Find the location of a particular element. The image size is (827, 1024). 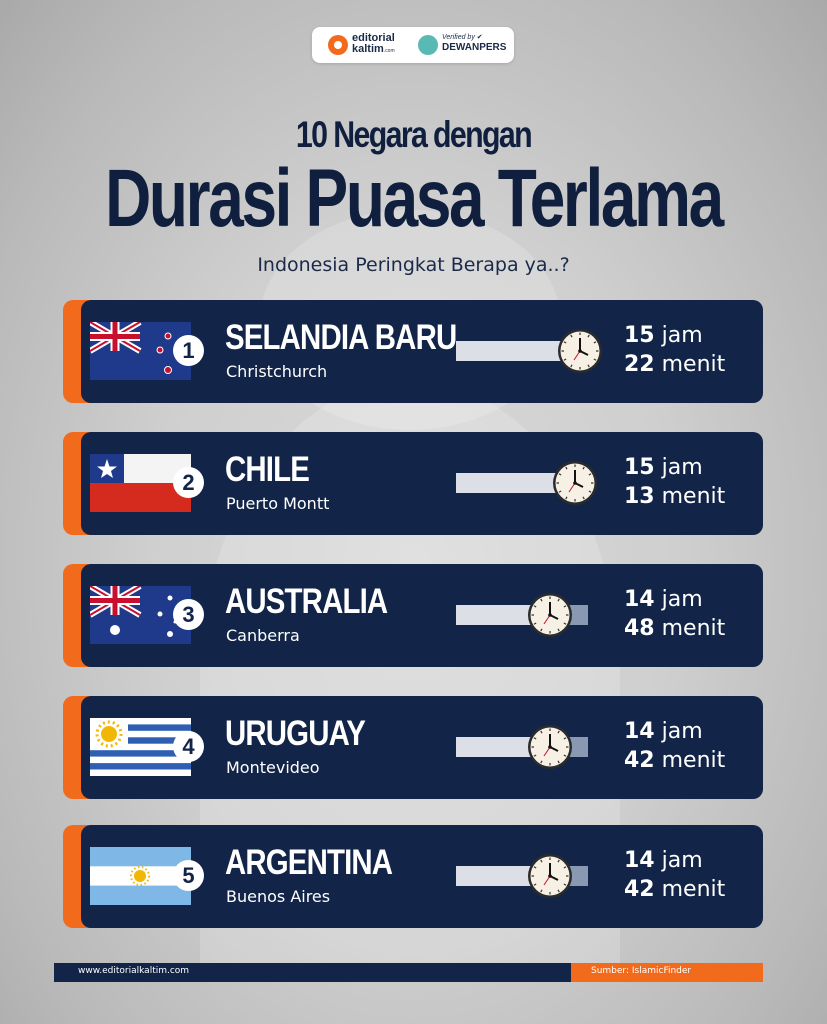

footer-source-panel: Sumber: IslamicFinder is located at coordinates (667, 972).